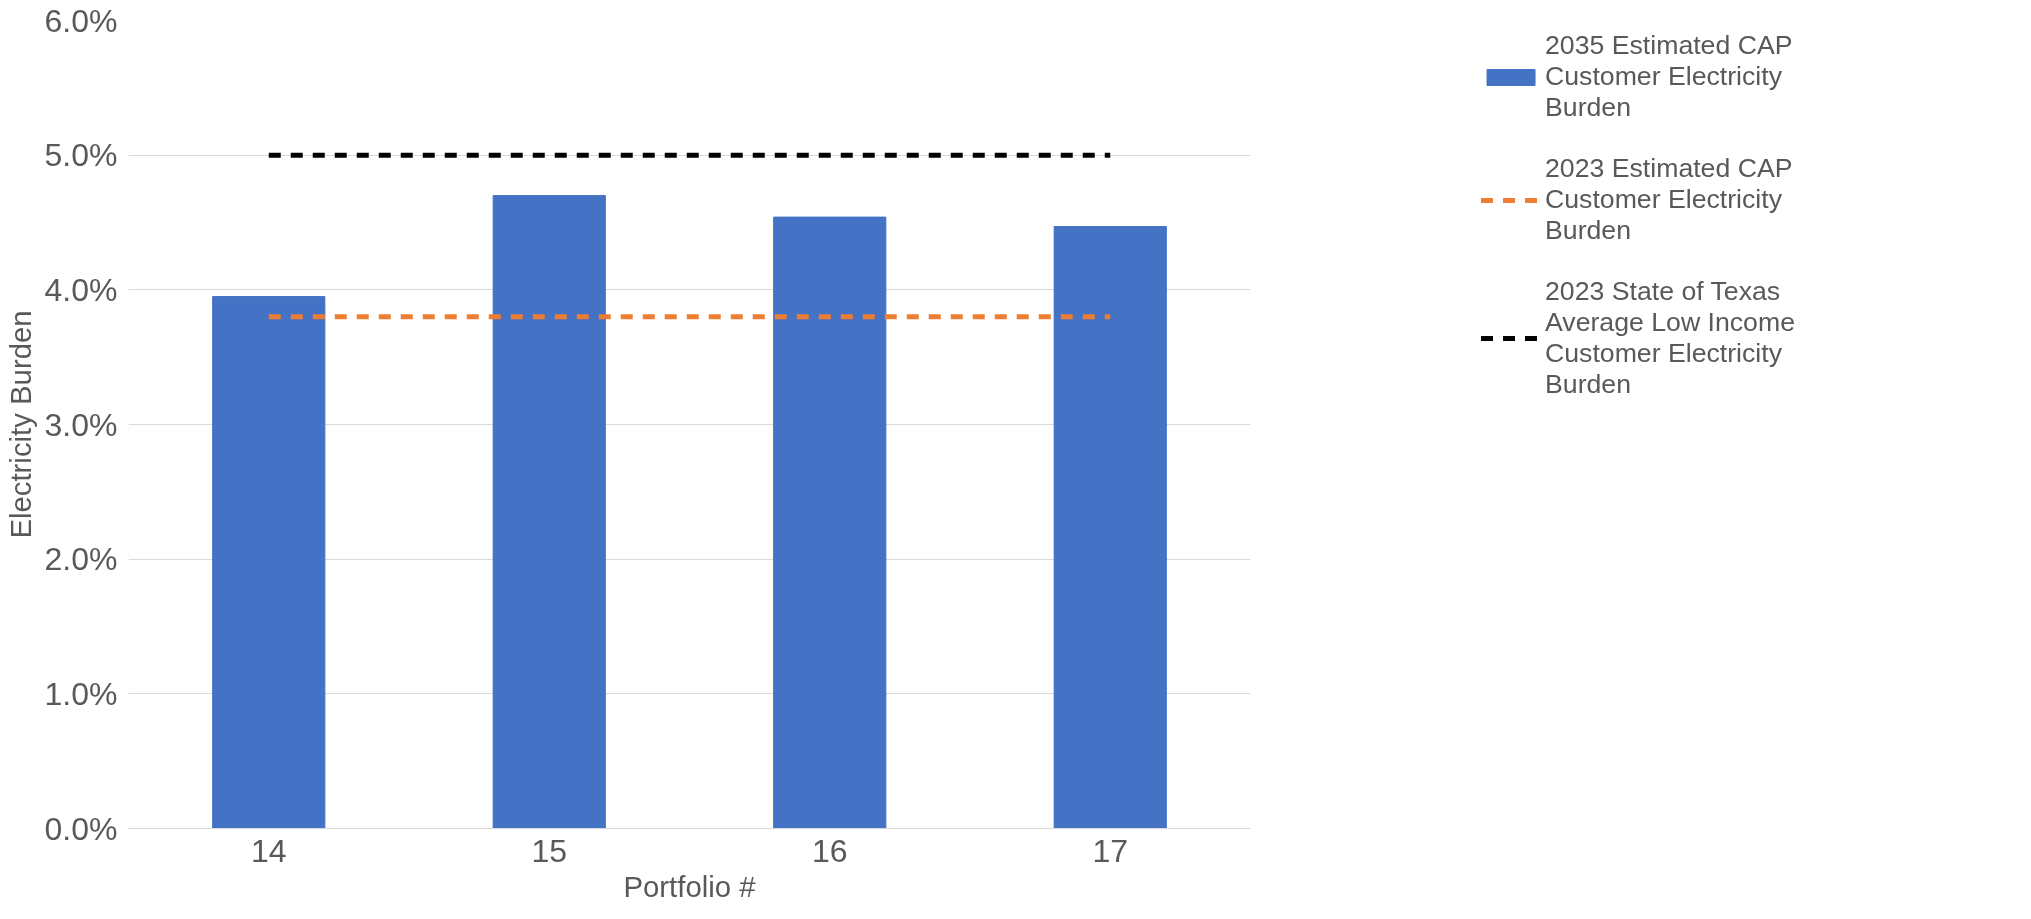  I want to click on legend-label: 2023 State of Texas Average Low Income Customer Electricity Burden, so click(1670, 338).